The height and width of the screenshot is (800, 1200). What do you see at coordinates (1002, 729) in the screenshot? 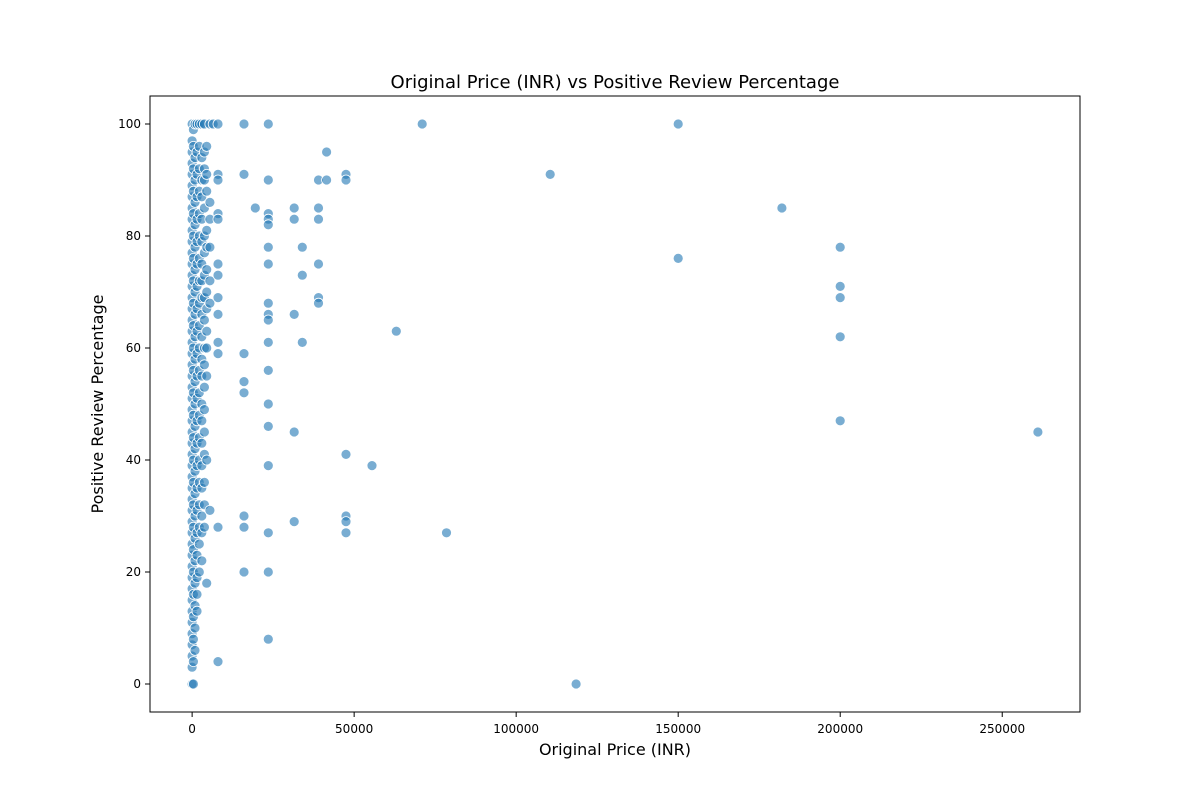
I see `x-tick-label: 250000` at bounding box center [1002, 729].